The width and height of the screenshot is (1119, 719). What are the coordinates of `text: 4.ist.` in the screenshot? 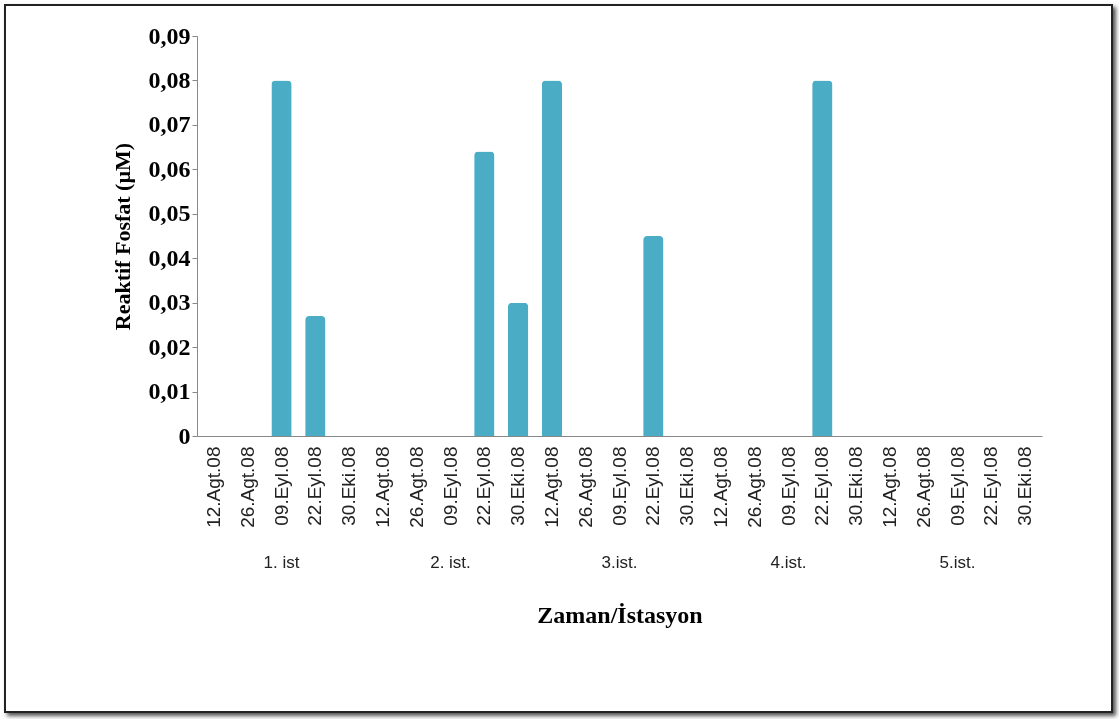 It's located at (788, 562).